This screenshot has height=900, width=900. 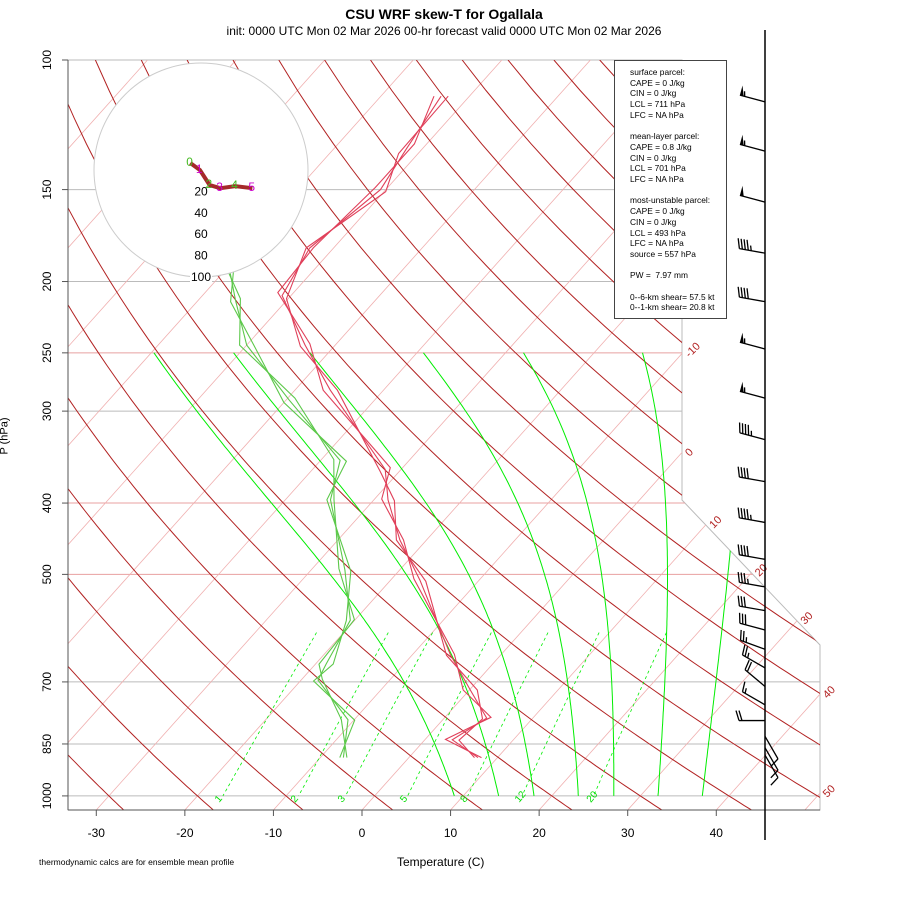 What do you see at coordinates (295, 799) in the screenshot?
I see `mixing-ratio-label: 2` at bounding box center [295, 799].